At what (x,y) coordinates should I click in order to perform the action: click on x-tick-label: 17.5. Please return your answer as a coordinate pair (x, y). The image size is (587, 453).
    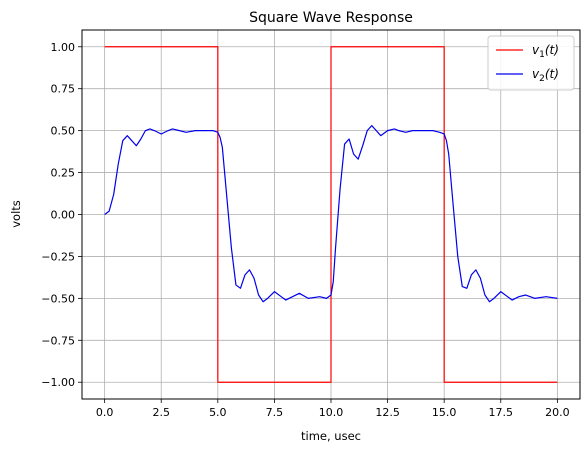
    Looking at the image, I should click on (501, 412).